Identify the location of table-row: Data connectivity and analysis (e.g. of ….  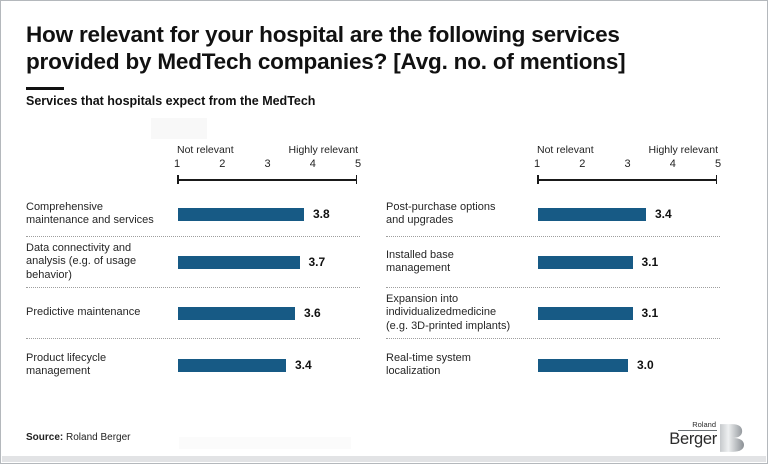
(193, 262).